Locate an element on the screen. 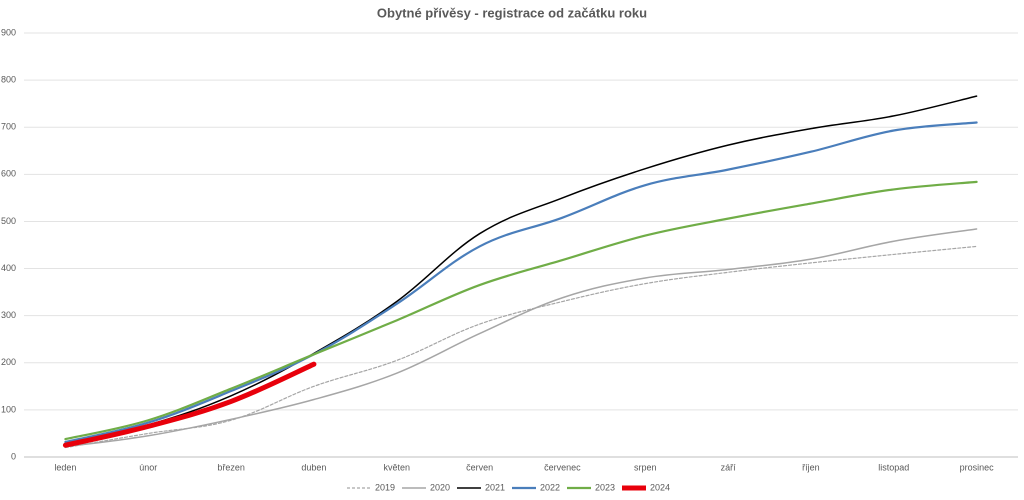 This screenshot has width=1024, height=500. legend-label: 2019 is located at coordinates (385, 487).